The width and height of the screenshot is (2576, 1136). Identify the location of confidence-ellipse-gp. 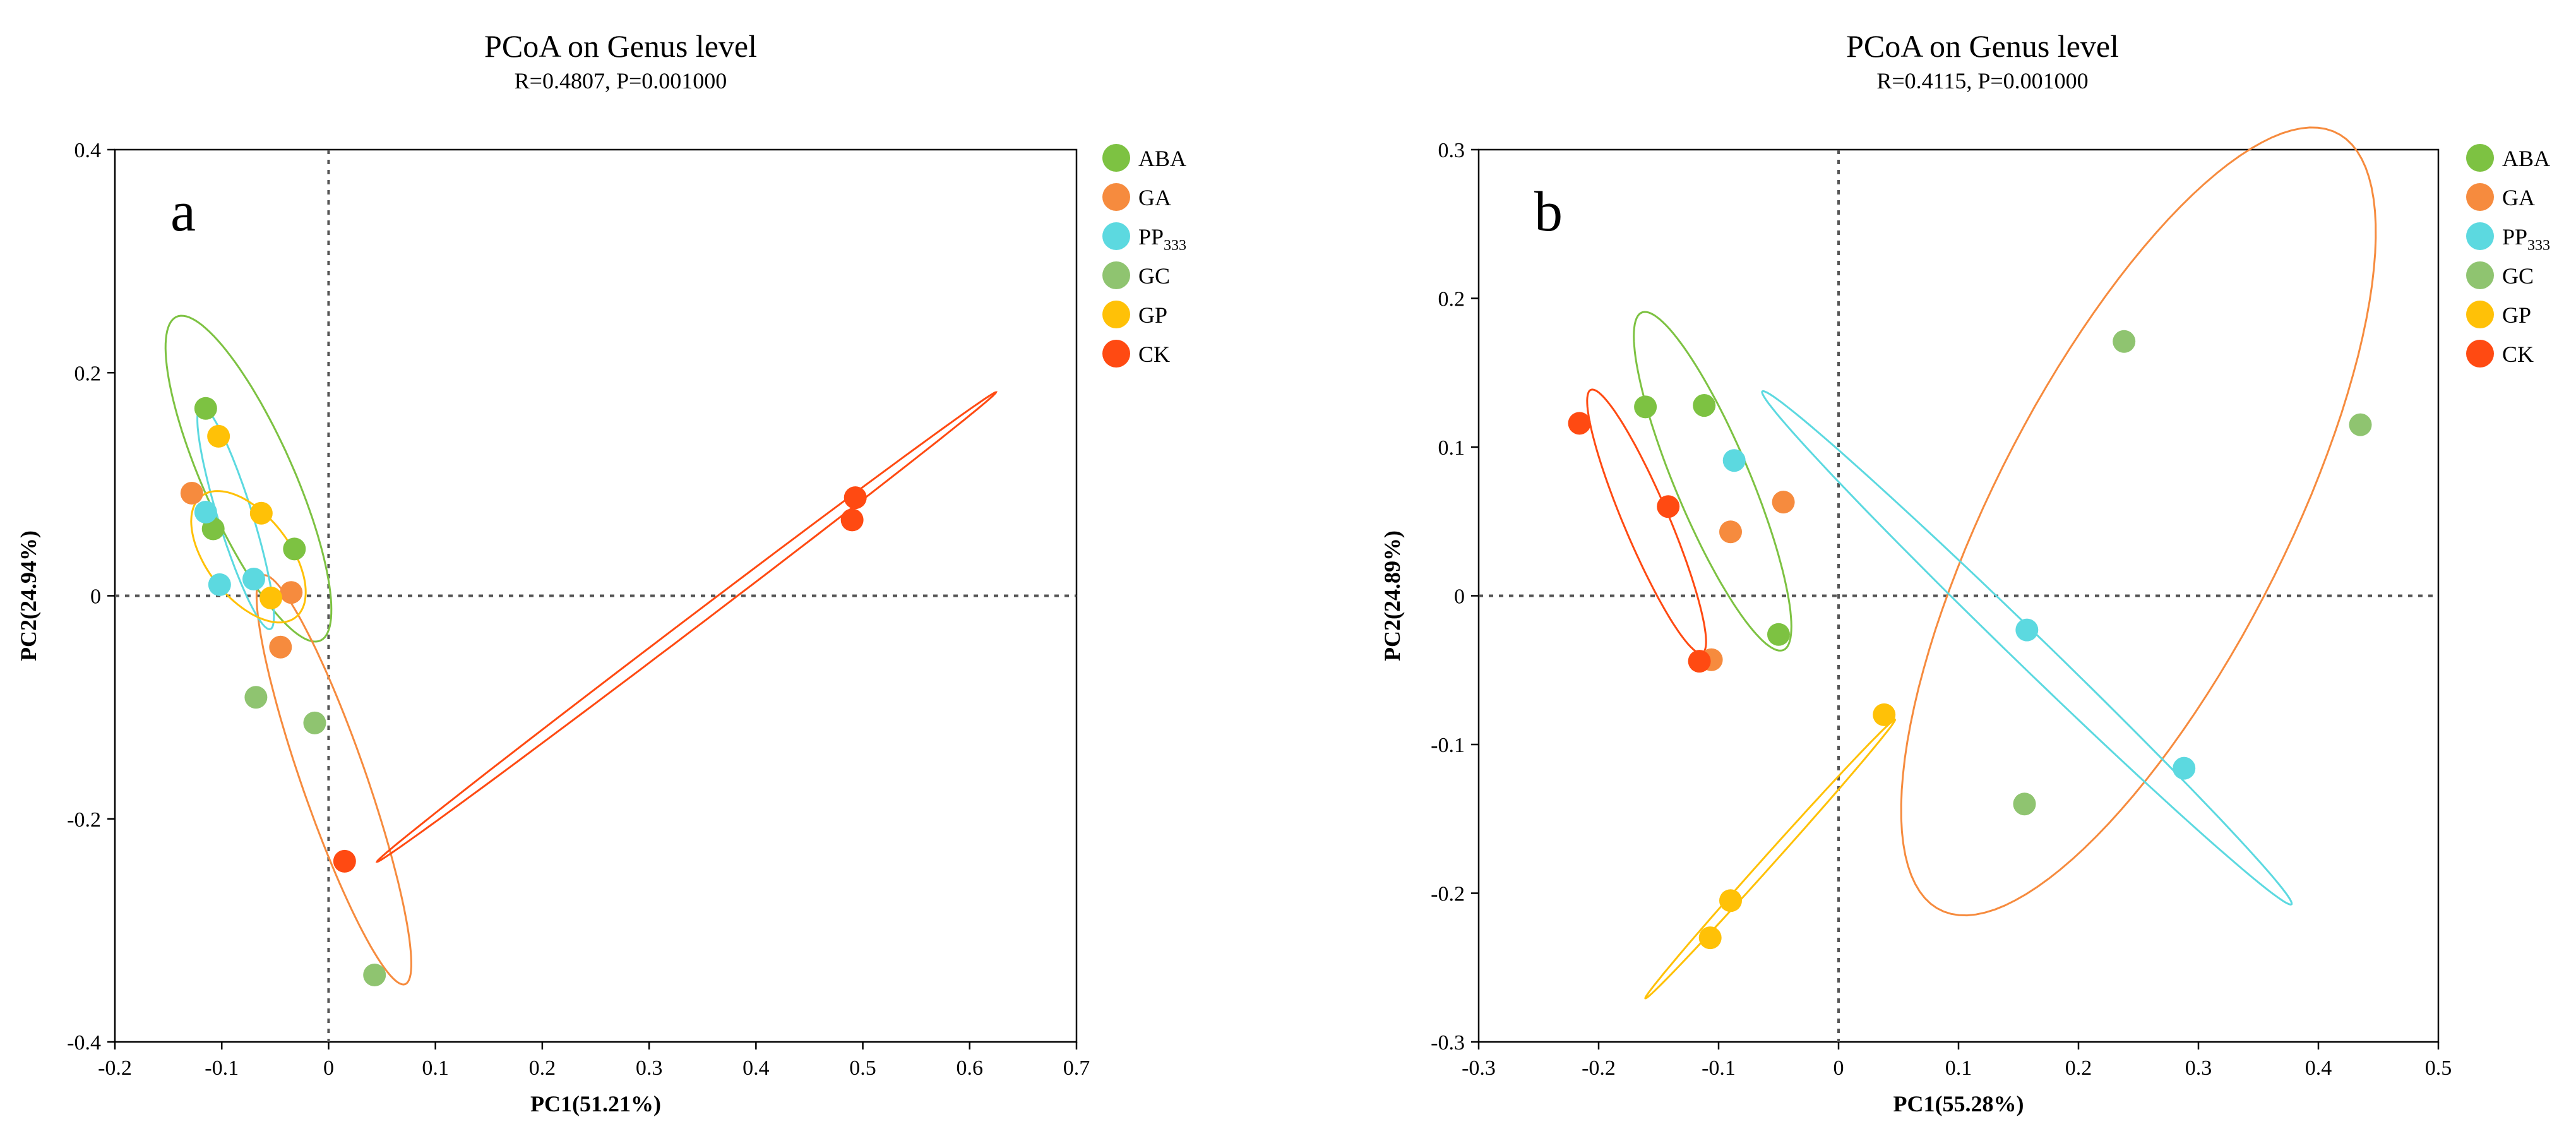
(1770, 859).